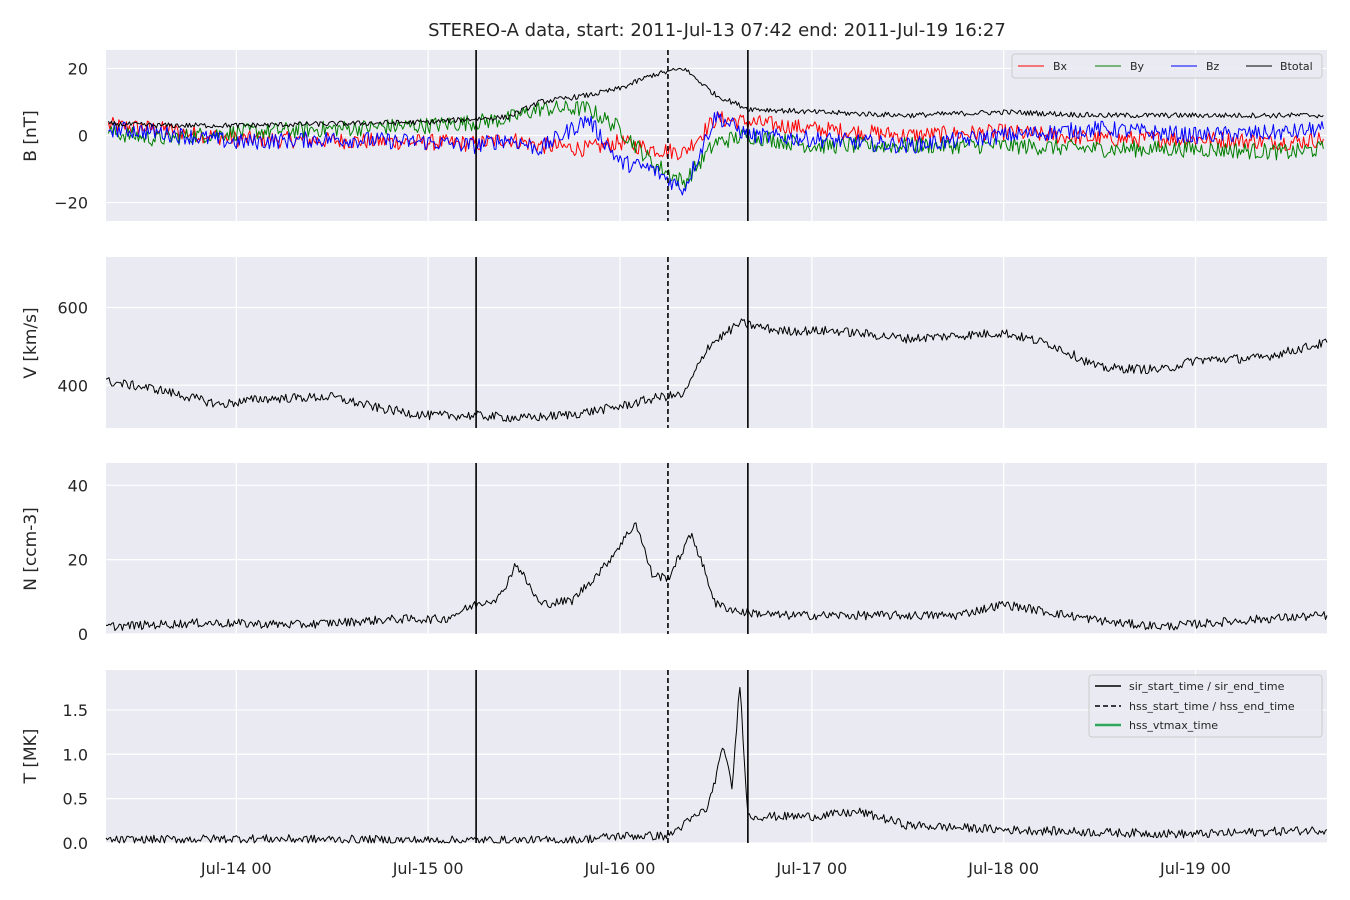  Describe the element at coordinates (1173, 725) in the screenshot. I see `legend-vtmax-label: hss_vtmax_time` at that location.